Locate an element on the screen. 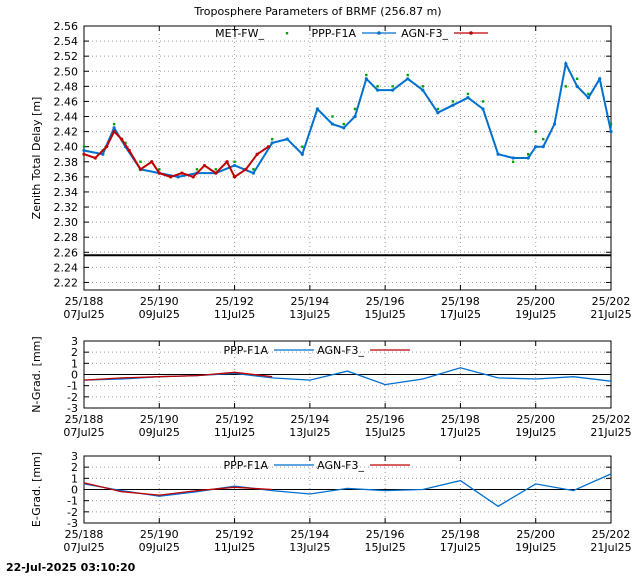 This screenshot has height=576, width=640. y-tick-label: 2.50 is located at coordinates (66, 71).